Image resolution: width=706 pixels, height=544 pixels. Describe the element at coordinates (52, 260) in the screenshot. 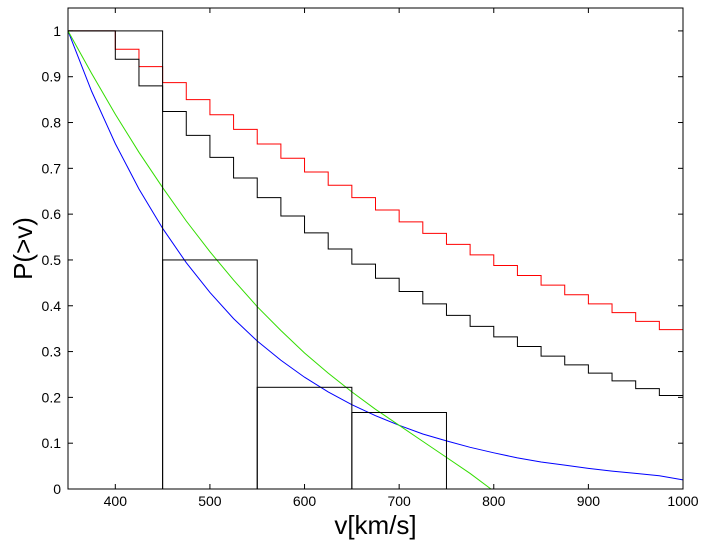

I see `y-tick-label: 0.5` at that location.